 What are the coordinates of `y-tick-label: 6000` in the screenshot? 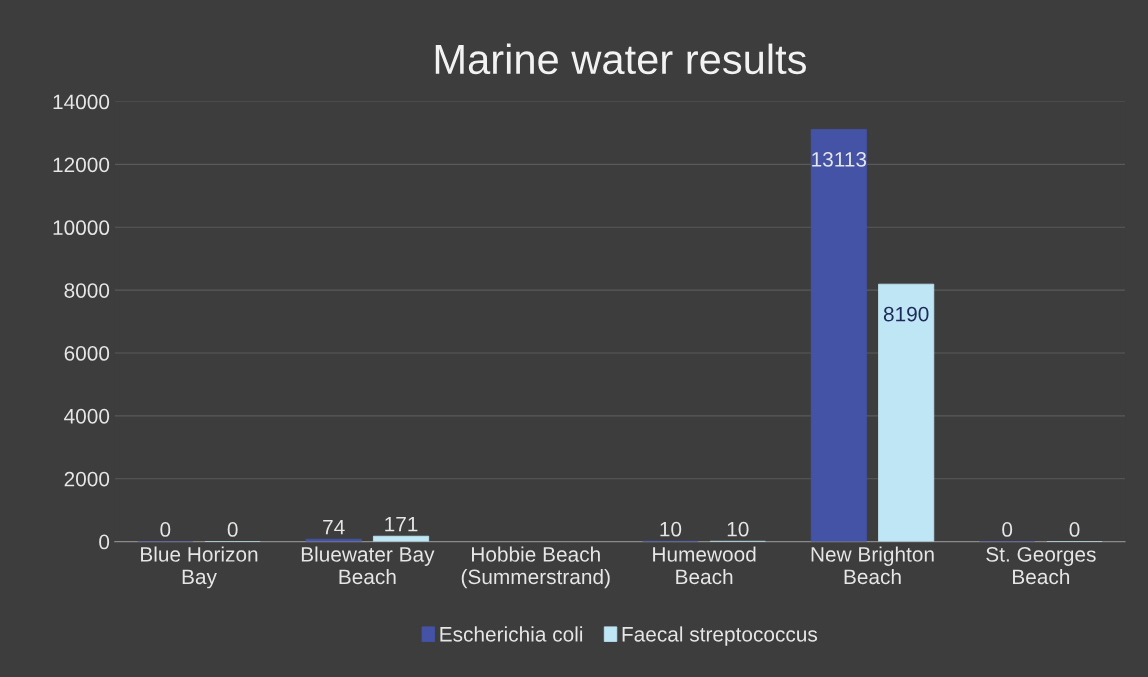 It's located at (87, 353).